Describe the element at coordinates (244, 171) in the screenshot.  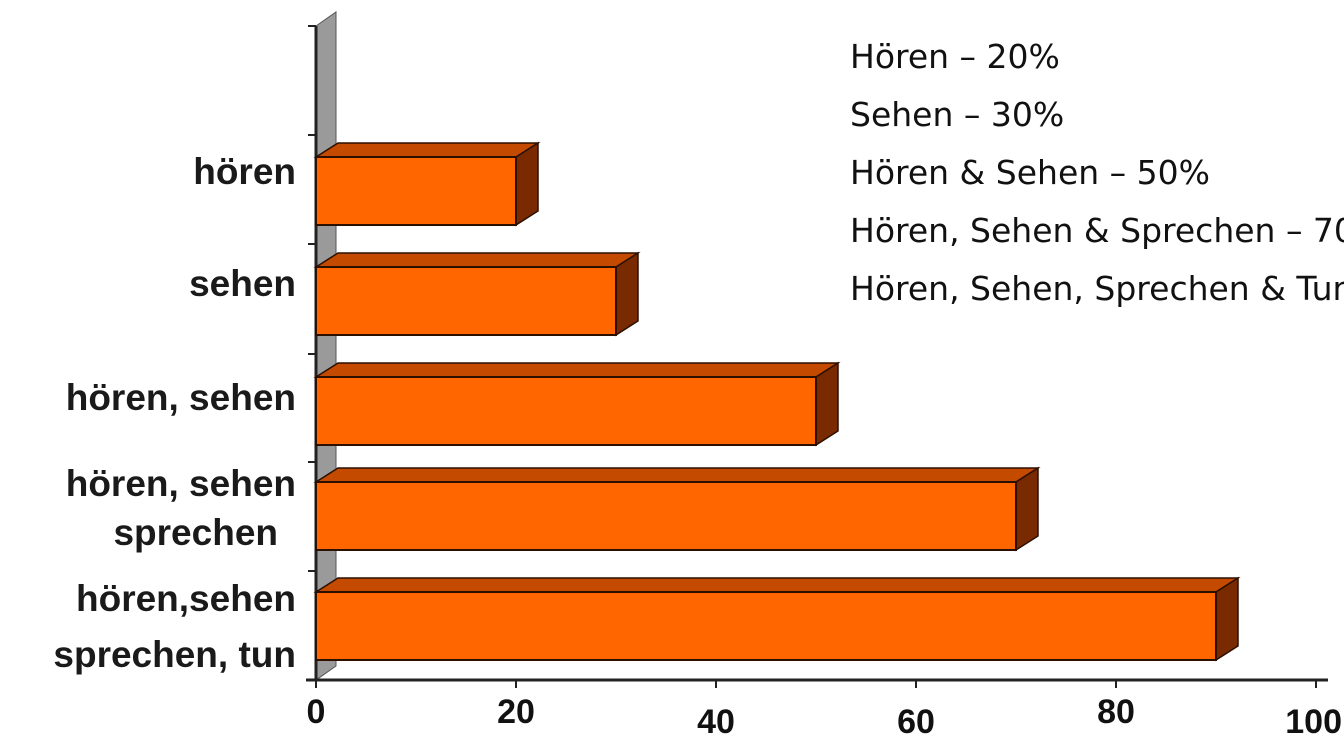
I see `category-label: hören` at that location.